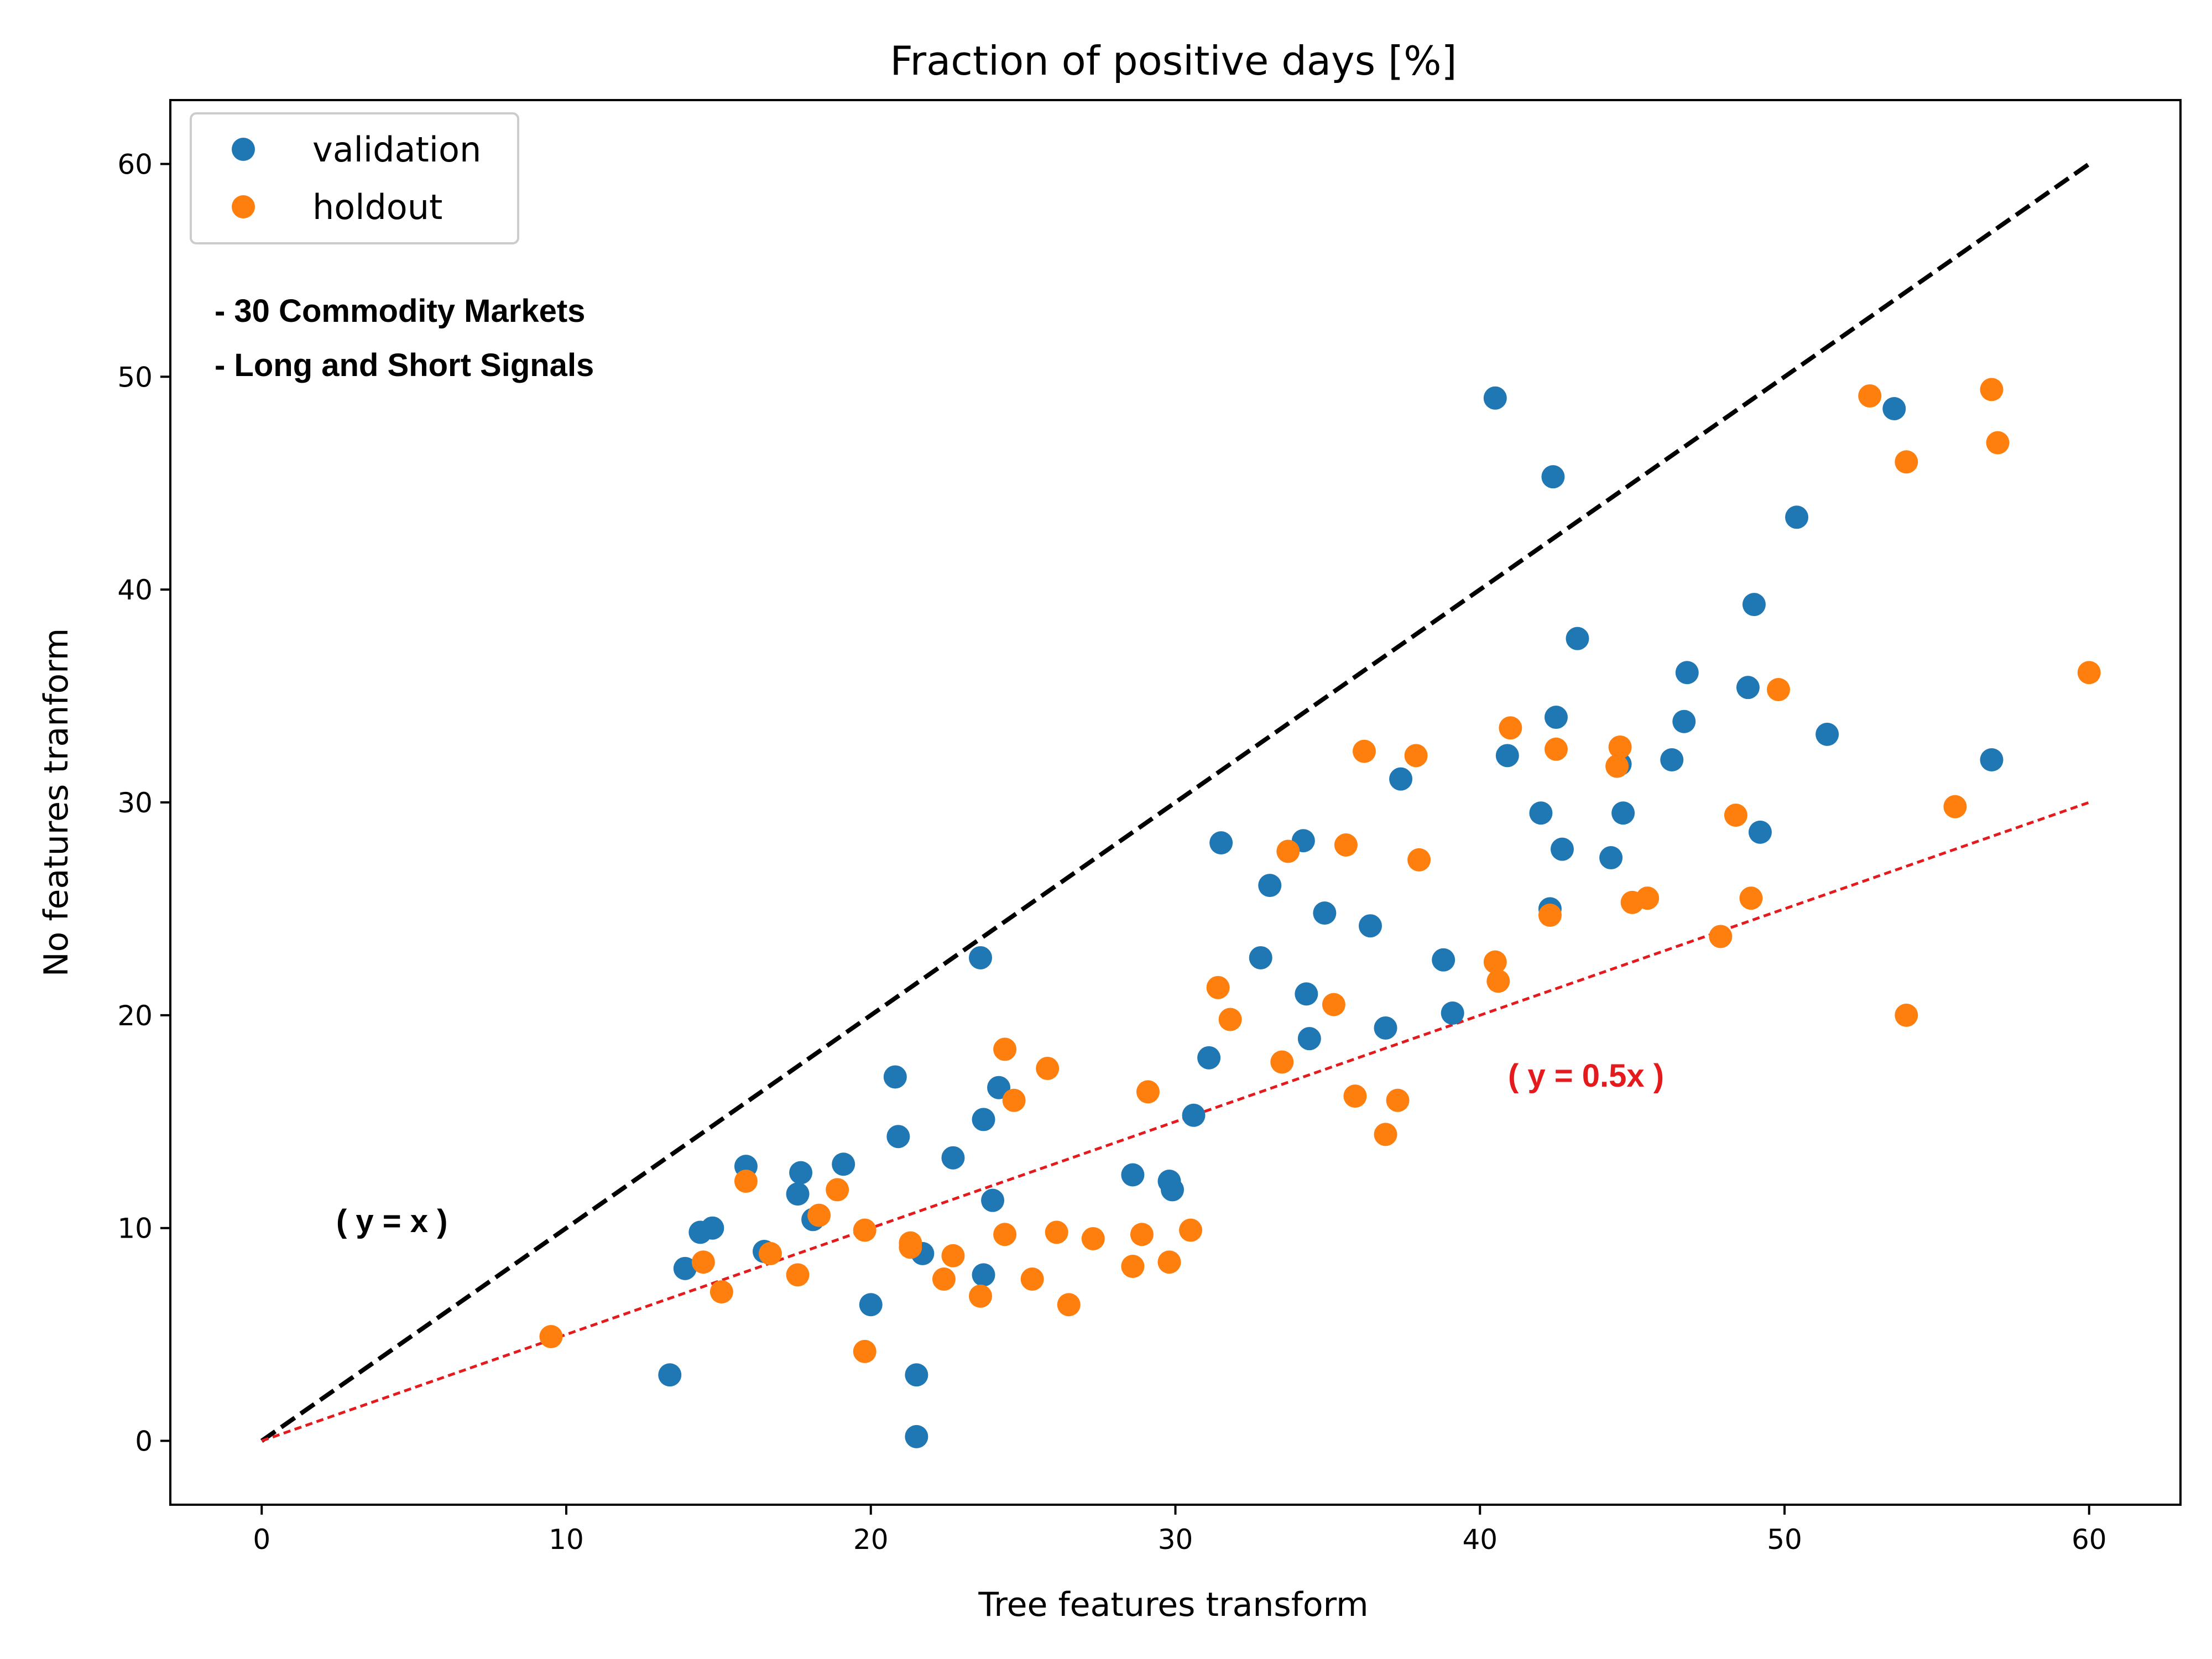 The image size is (2212, 1659). What do you see at coordinates (377, 207) in the screenshot?
I see `legend-label-holdout: holdout` at bounding box center [377, 207].